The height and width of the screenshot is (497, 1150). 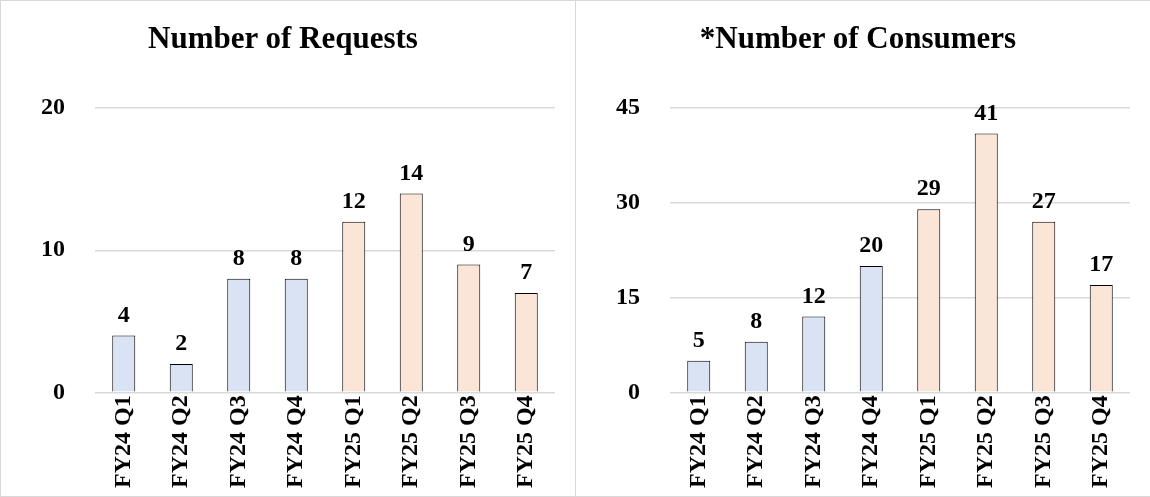 What do you see at coordinates (628, 295) in the screenshot?
I see `y-tick-label: 15` at bounding box center [628, 295].